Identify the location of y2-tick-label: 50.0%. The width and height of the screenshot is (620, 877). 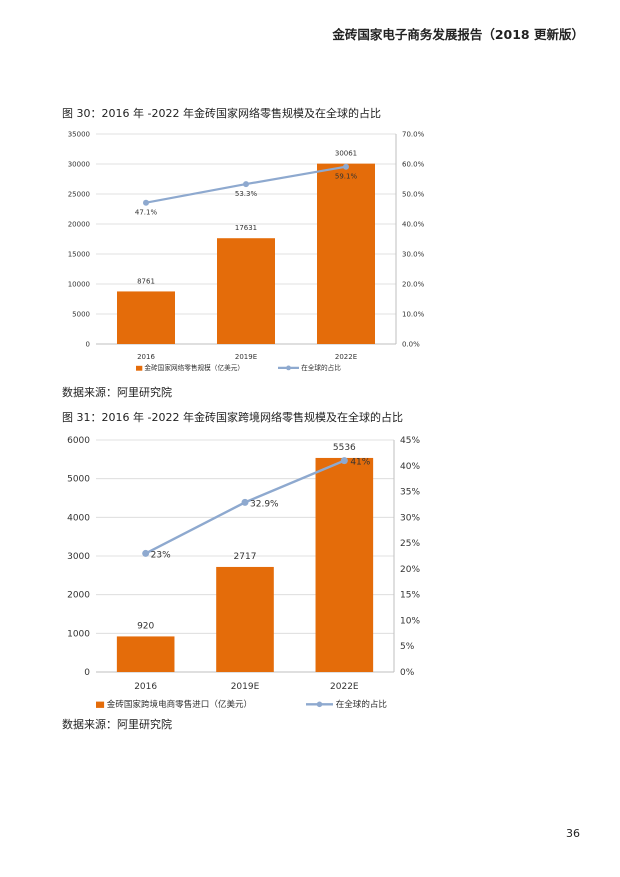
(413, 194).